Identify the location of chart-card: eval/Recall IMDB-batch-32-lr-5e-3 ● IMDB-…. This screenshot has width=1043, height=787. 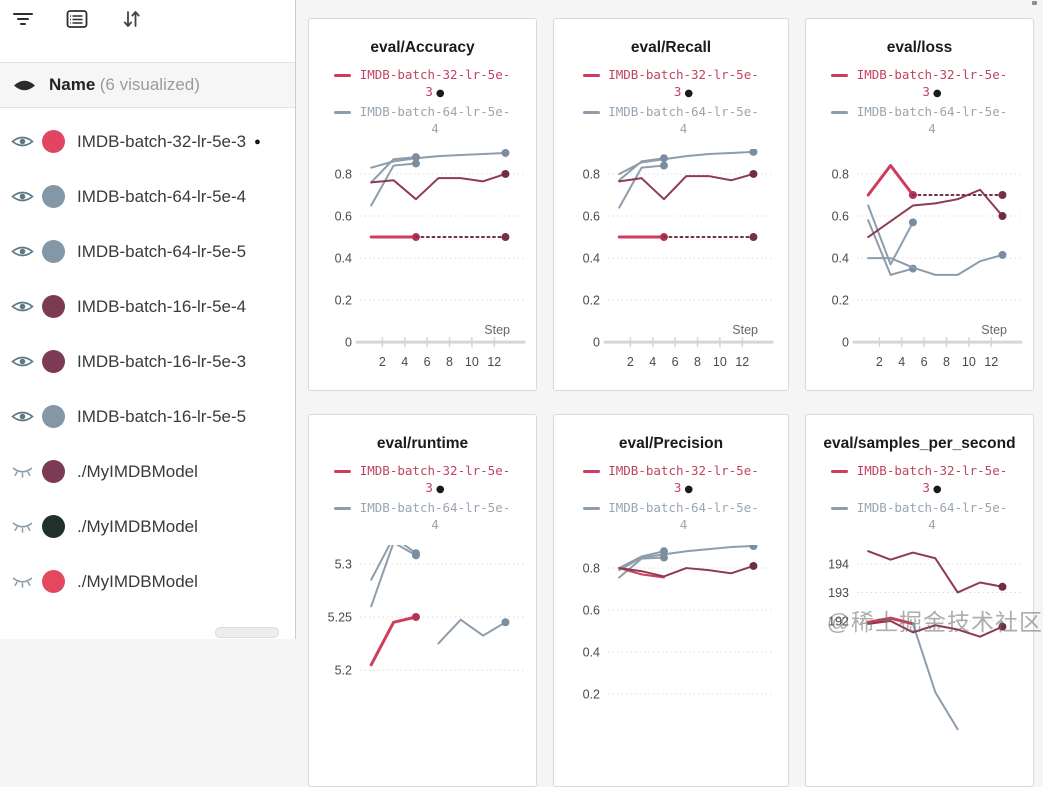
(671, 204).